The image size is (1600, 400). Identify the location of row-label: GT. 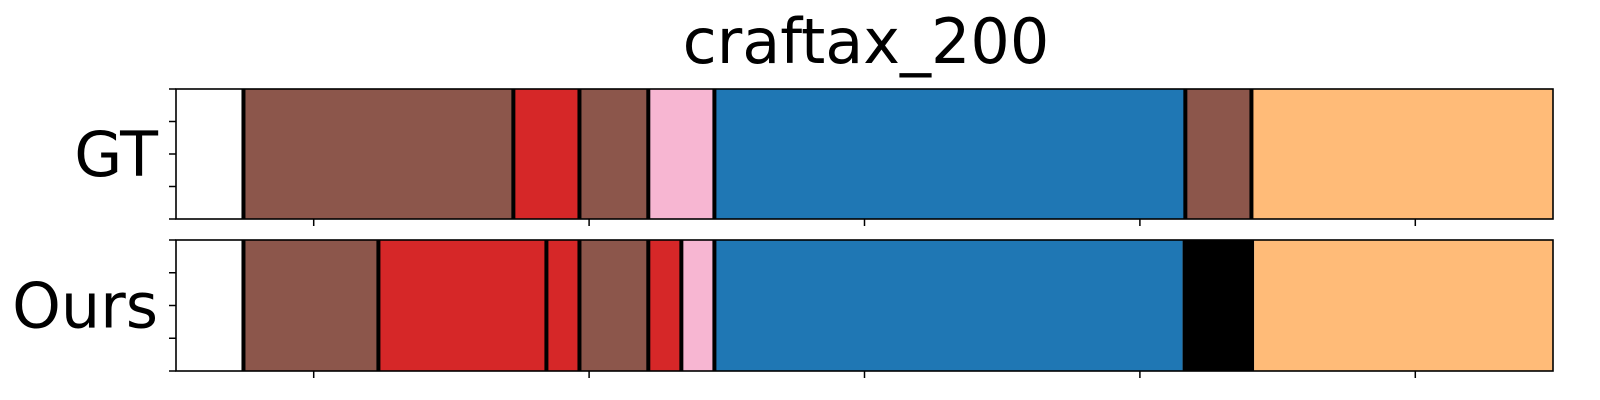
(116, 154).